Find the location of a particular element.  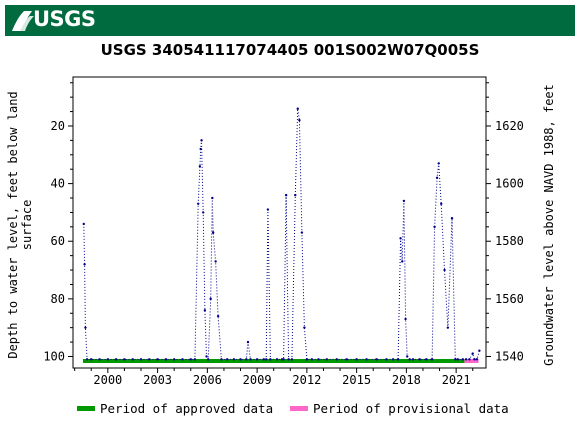

y-right-tick-label: 1540 is located at coordinates (509, 356).